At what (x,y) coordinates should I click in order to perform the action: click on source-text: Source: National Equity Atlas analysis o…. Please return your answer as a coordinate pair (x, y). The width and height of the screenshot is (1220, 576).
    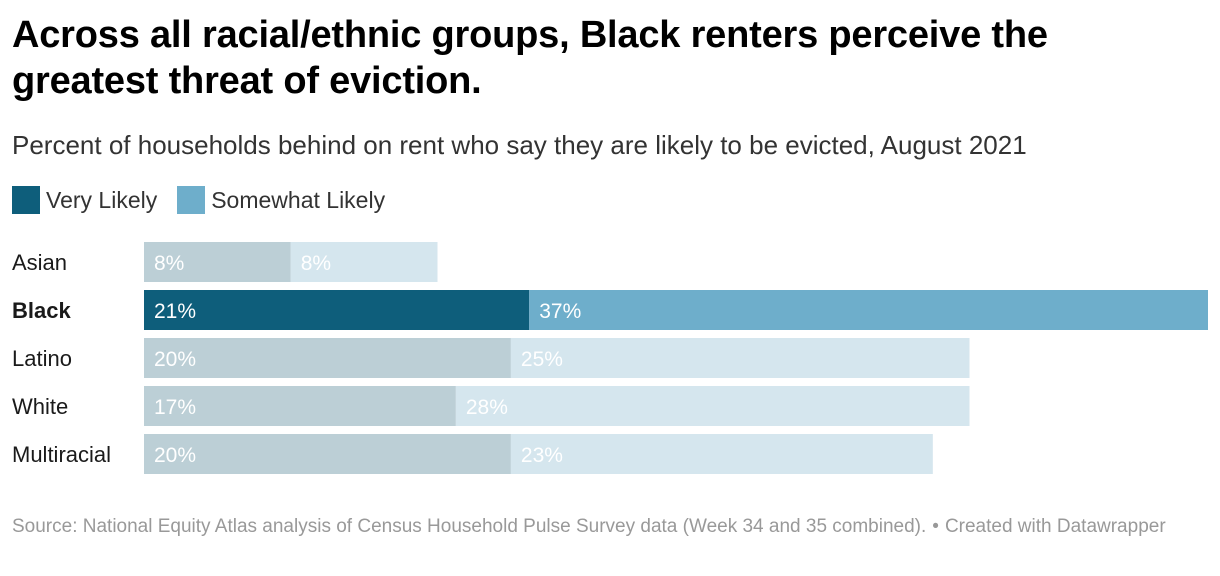
    Looking at the image, I should click on (469, 526).